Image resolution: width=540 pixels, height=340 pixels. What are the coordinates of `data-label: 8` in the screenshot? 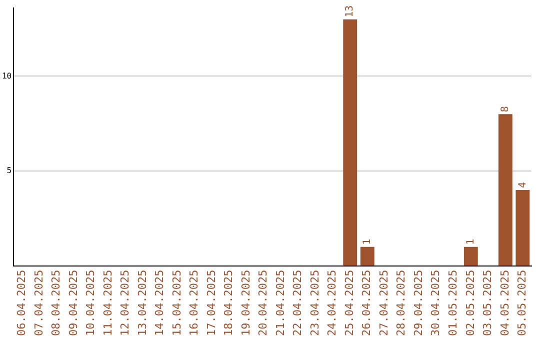 It's located at (506, 109).